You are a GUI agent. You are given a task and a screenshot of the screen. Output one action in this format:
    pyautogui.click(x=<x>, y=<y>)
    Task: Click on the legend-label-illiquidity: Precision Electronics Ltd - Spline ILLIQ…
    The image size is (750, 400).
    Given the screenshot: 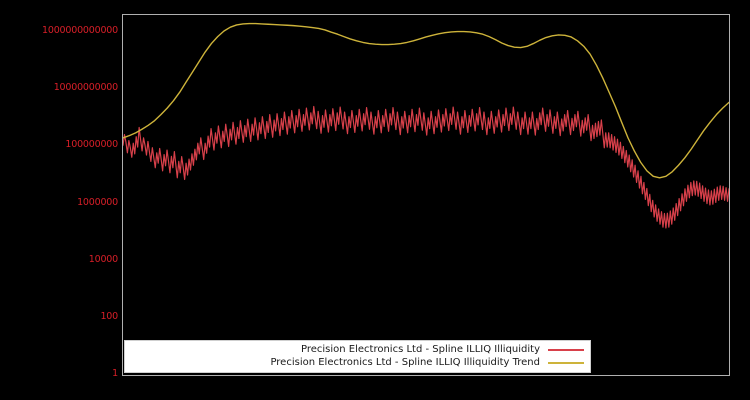 What is the action you would take?
    pyautogui.click(x=420, y=349)
    